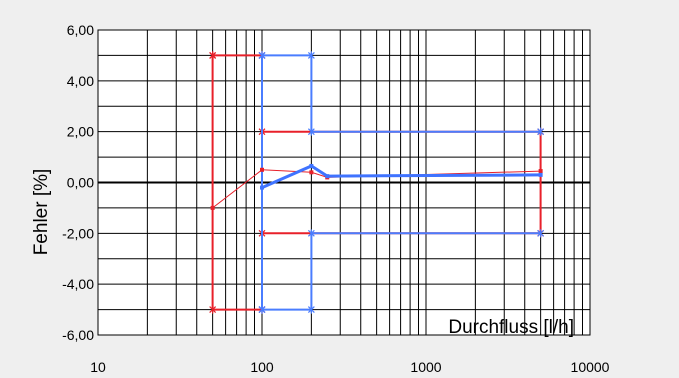 The height and width of the screenshot is (378, 679). I want to click on x-tick-label: 10, so click(98, 367).